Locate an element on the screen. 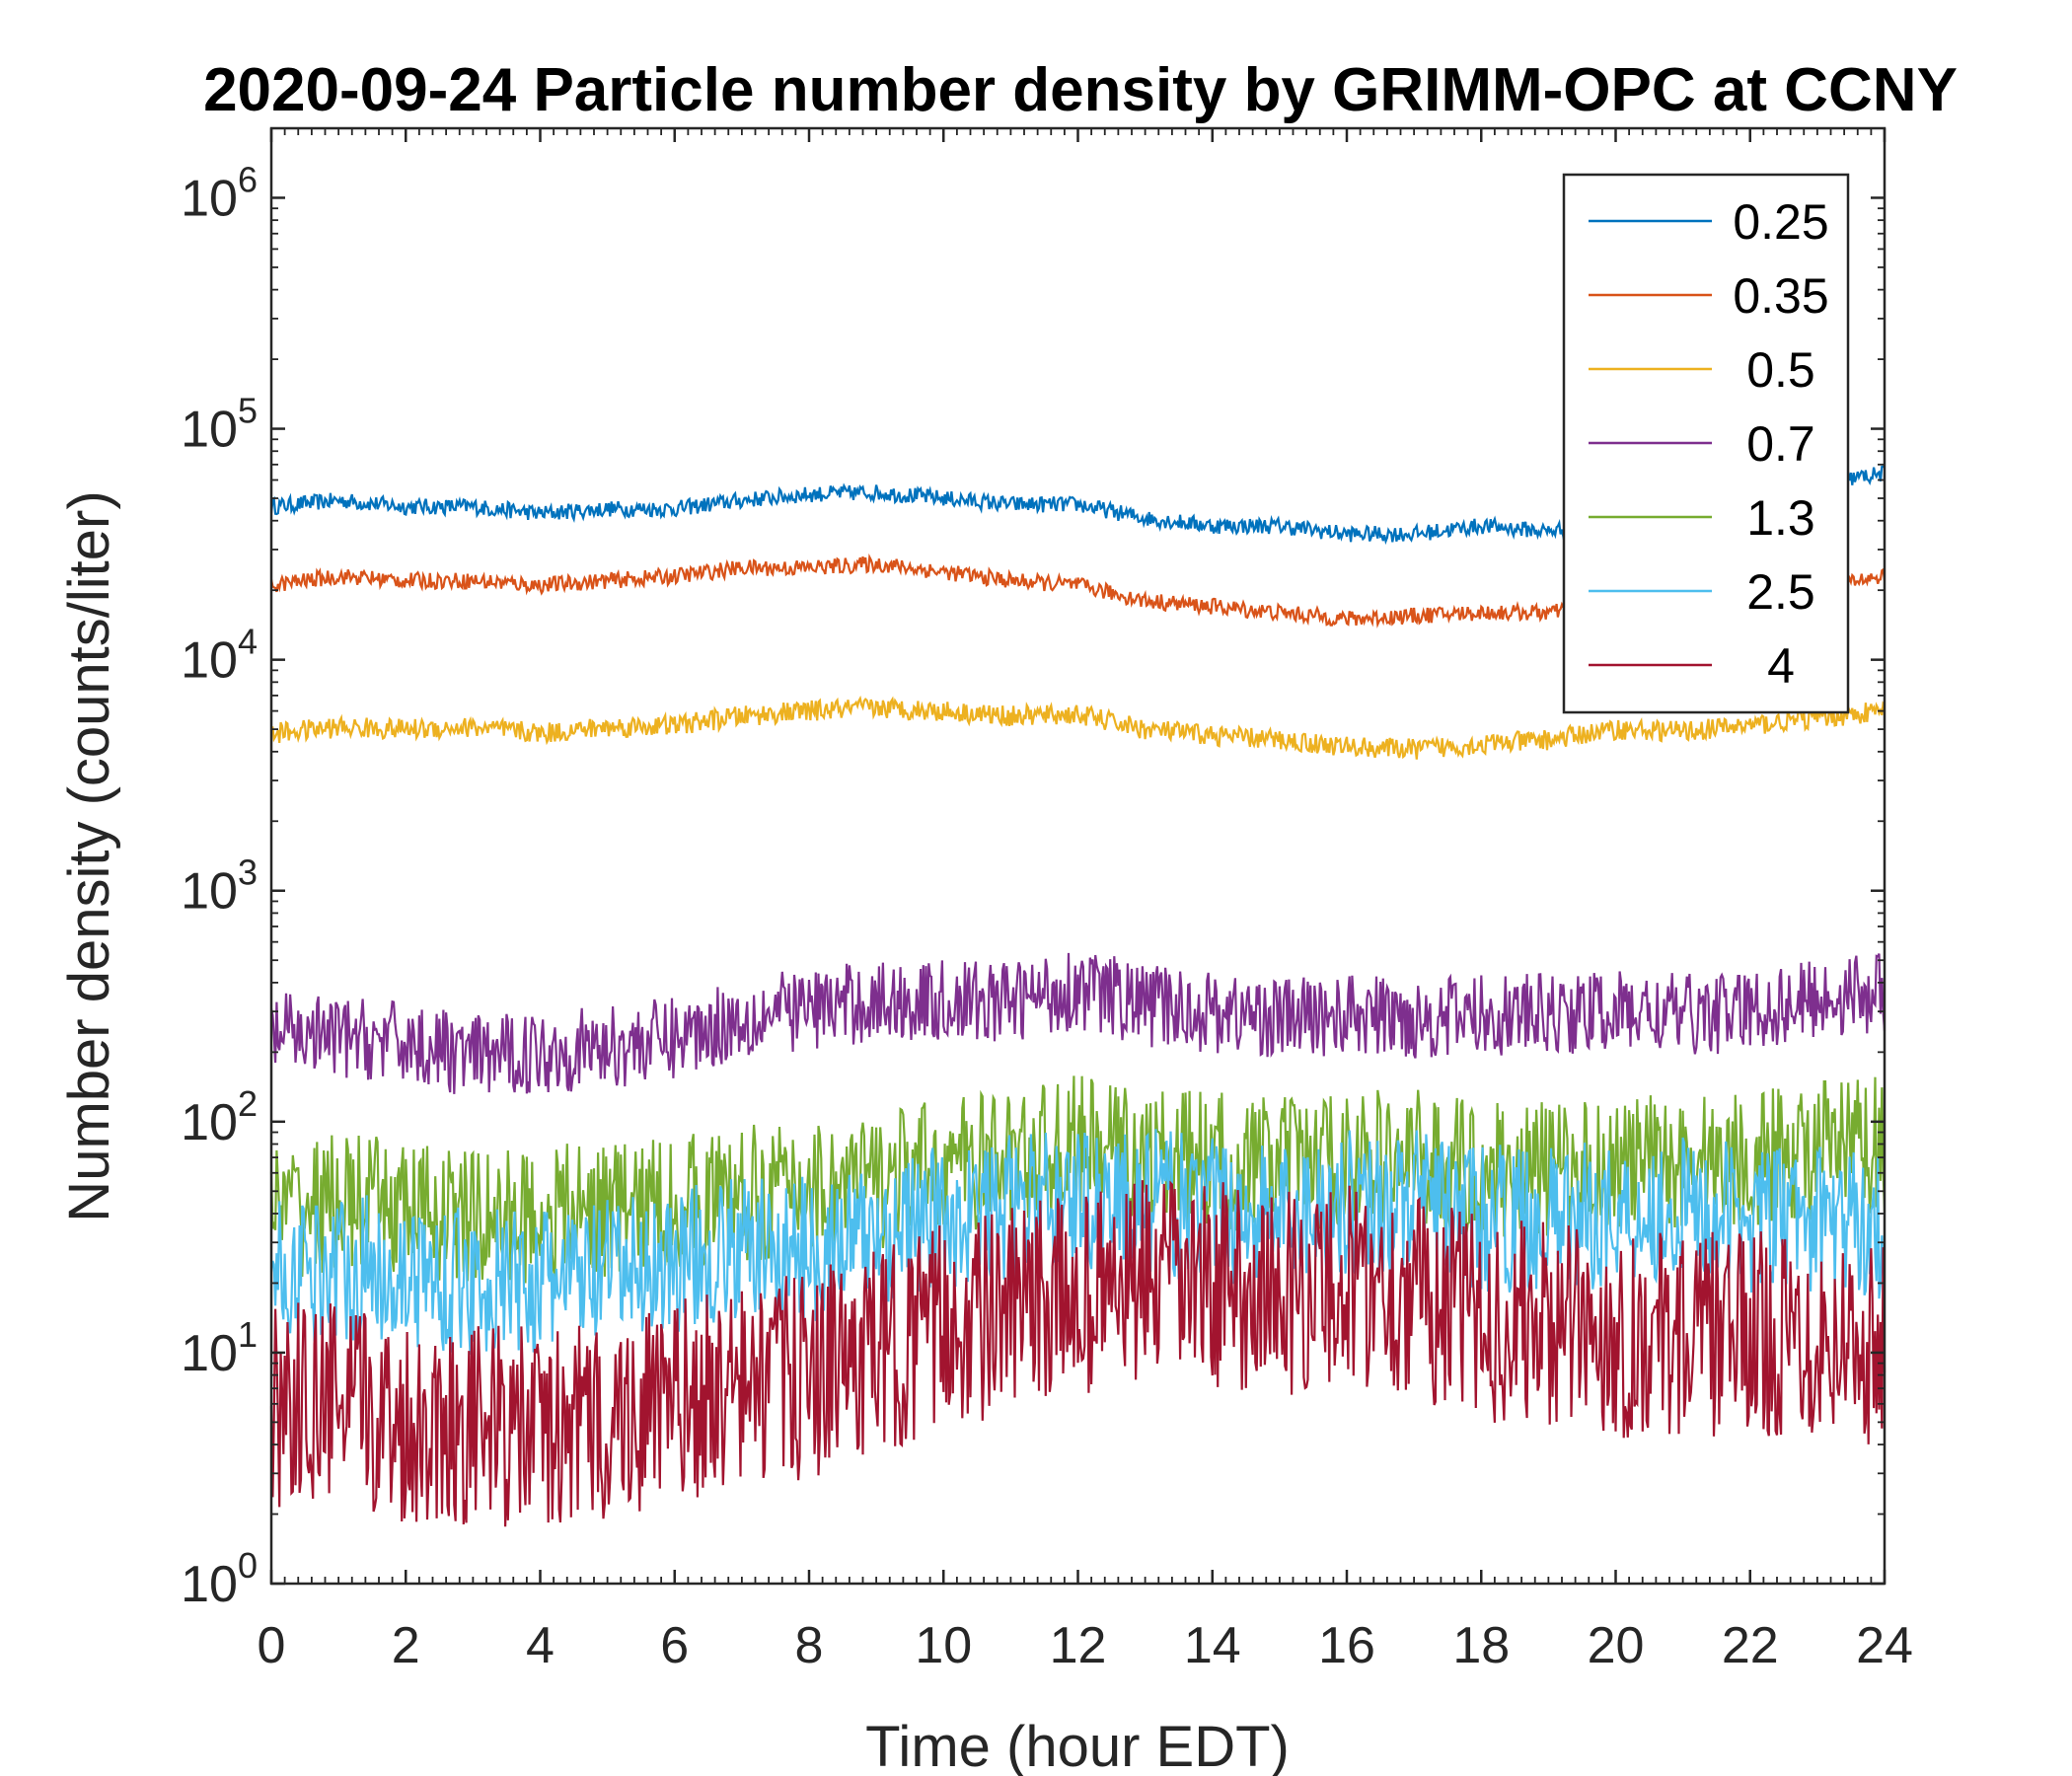 The height and width of the screenshot is (1776, 2072). x-tick-label-8: 16 is located at coordinates (1347, 1646).